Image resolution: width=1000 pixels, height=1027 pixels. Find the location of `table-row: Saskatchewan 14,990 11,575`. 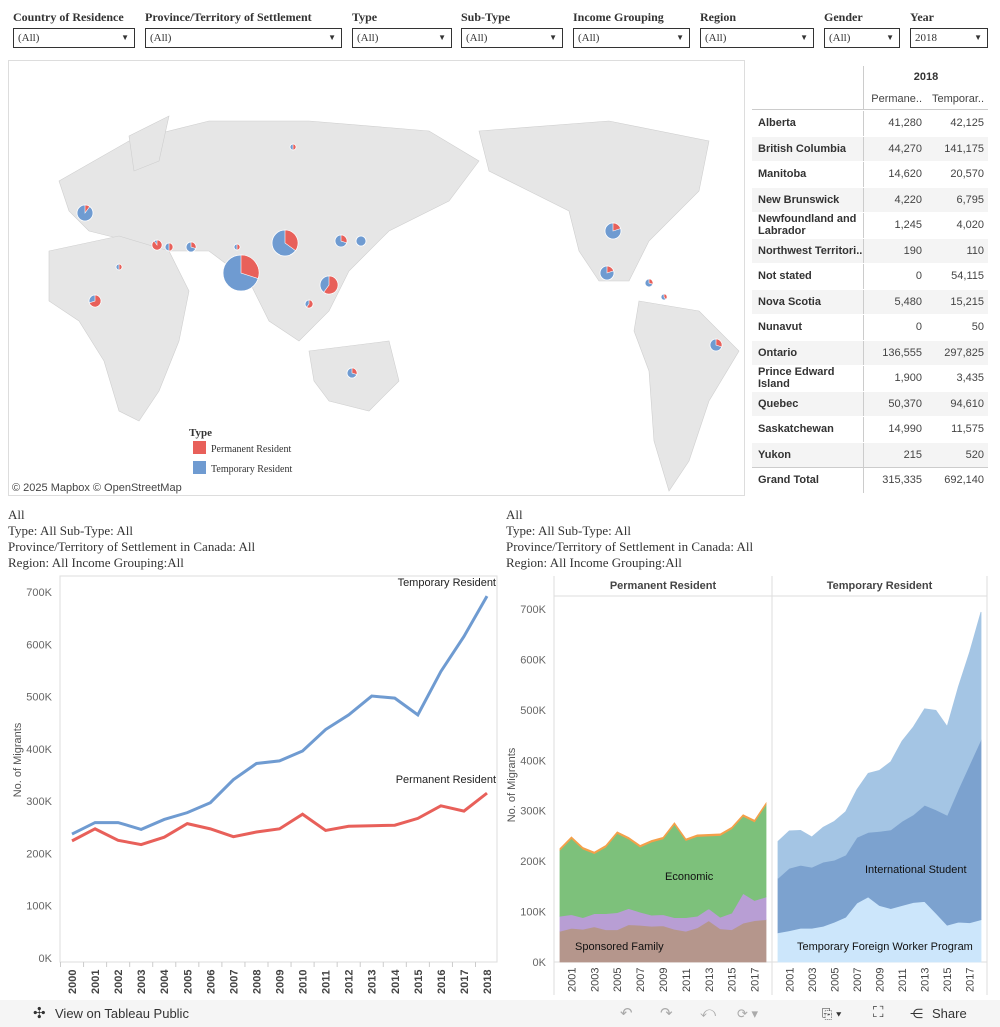

table-row: Saskatchewan 14,990 11,575 is located at coordinates (870, 429).